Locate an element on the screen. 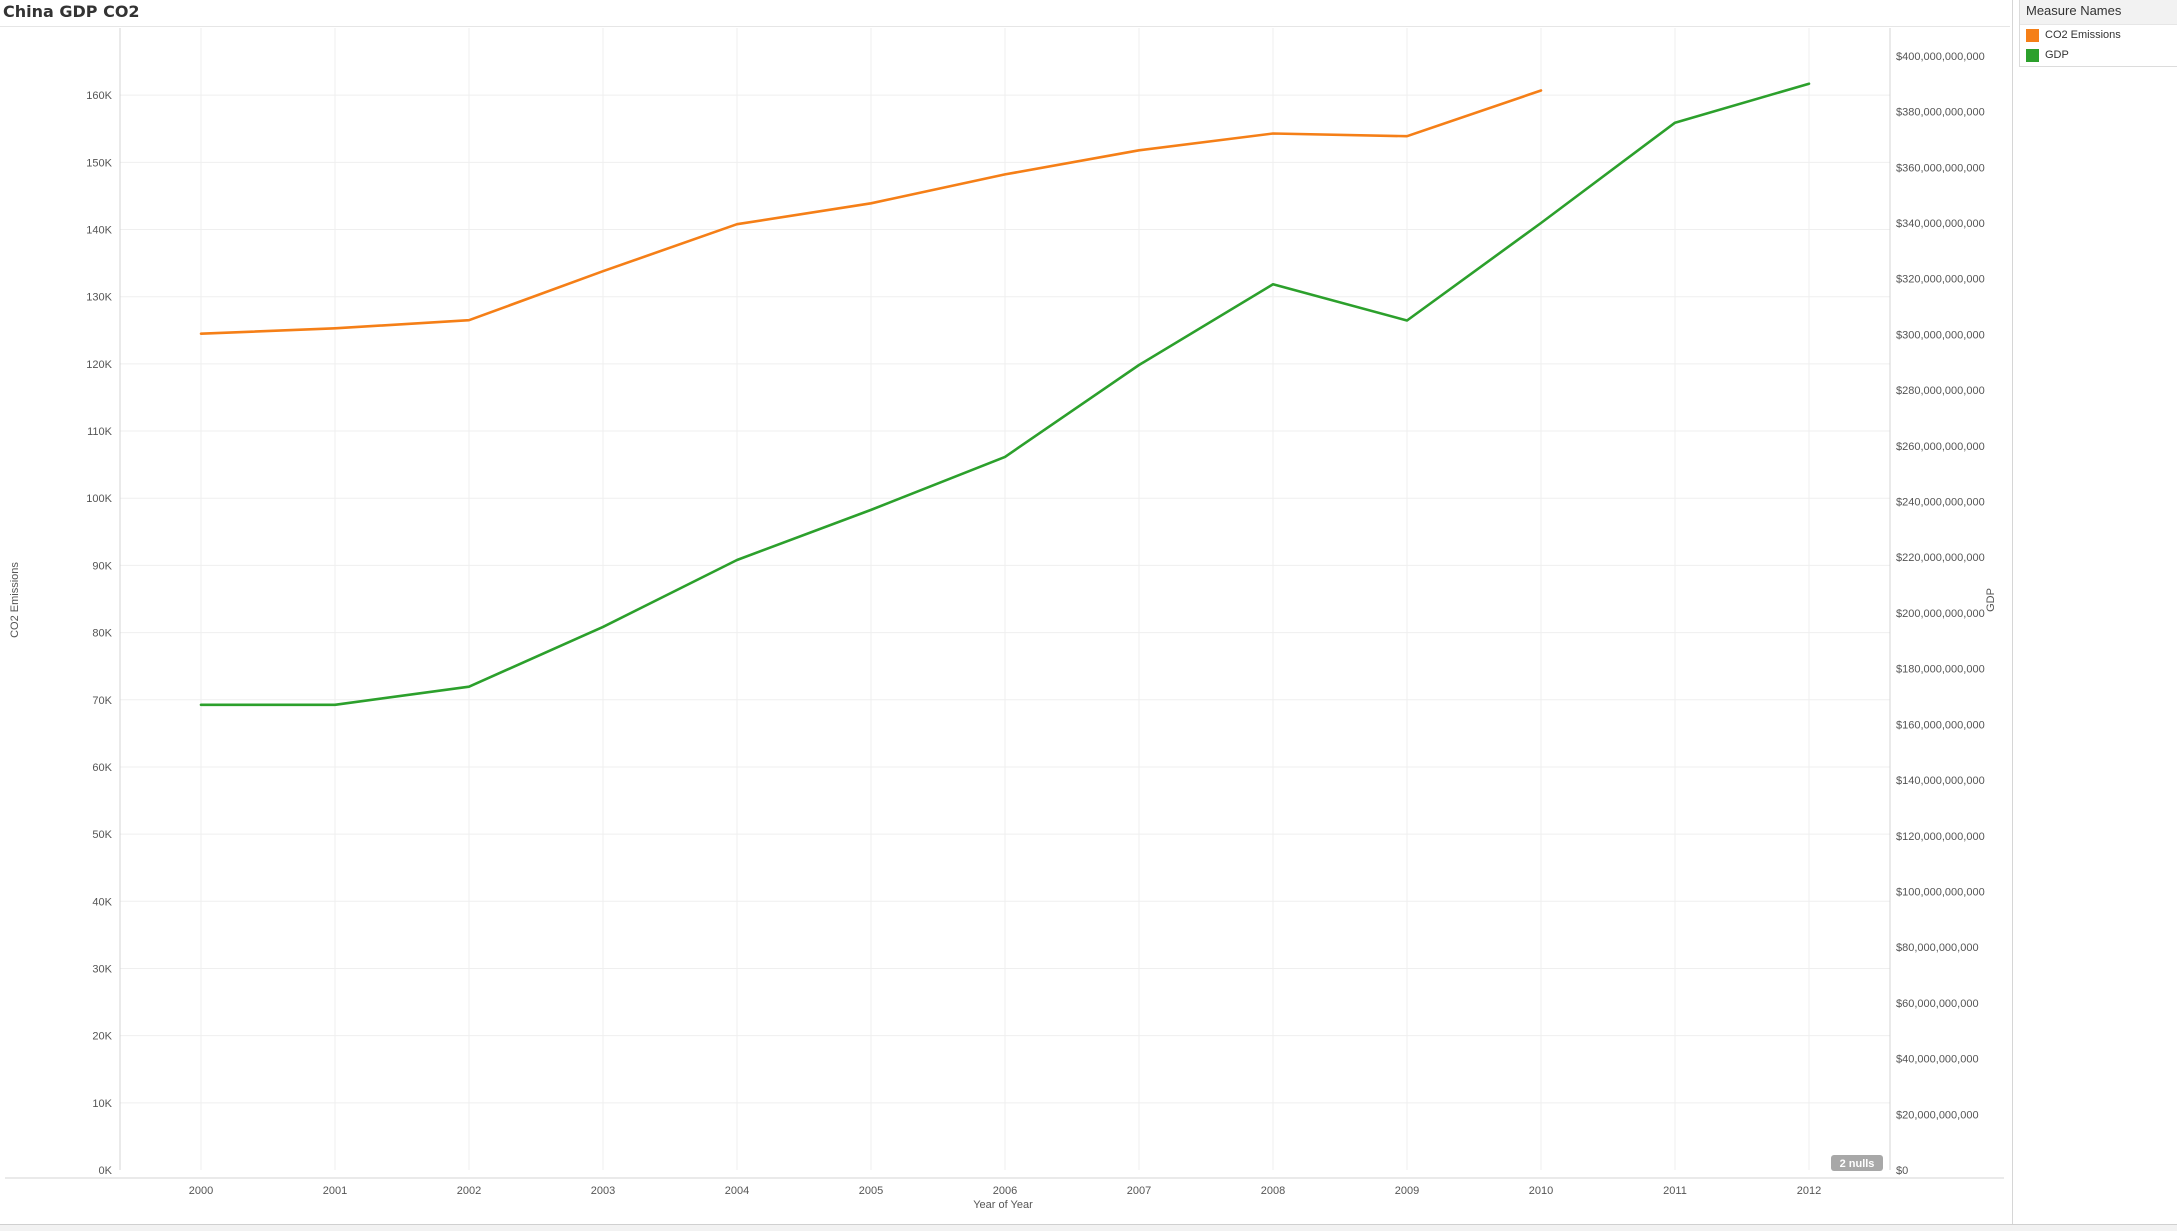  y2-tick-label: $240,000,000,000 is located at coordinates (1940, 503).